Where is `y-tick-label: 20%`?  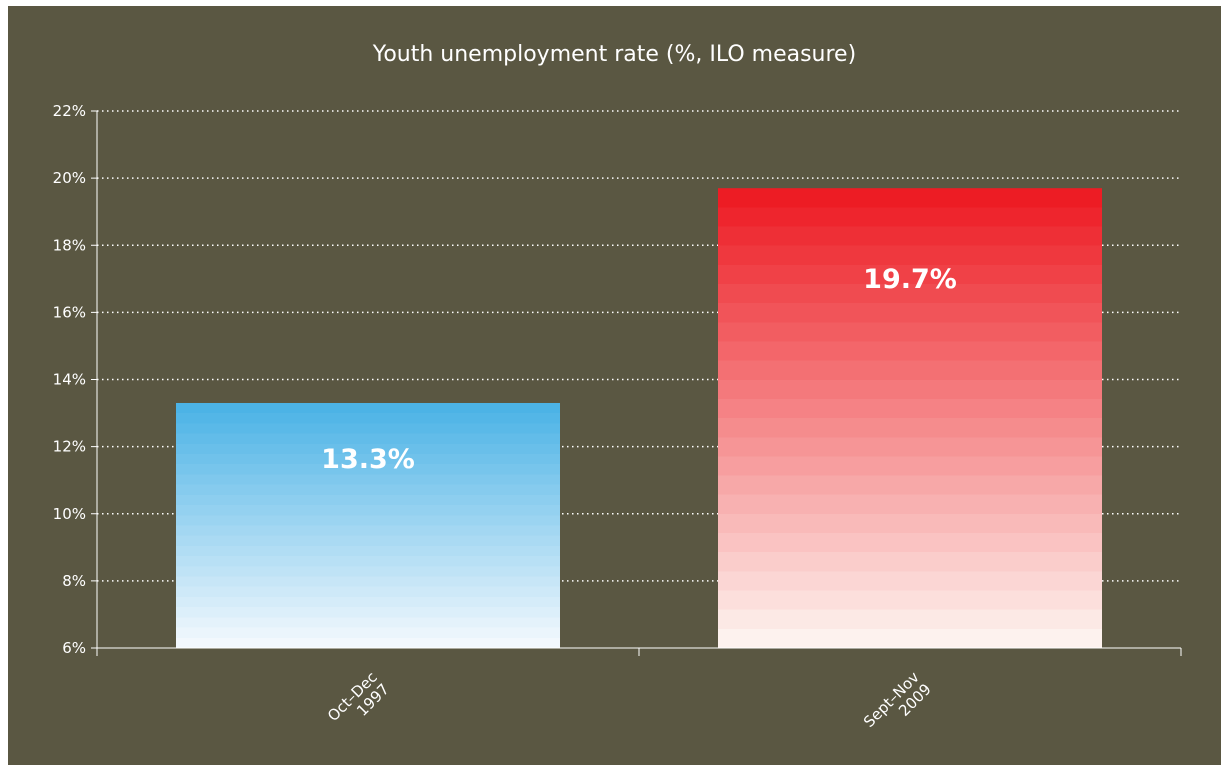
y-tick-label: 20% is located at coordinates (69, 178).